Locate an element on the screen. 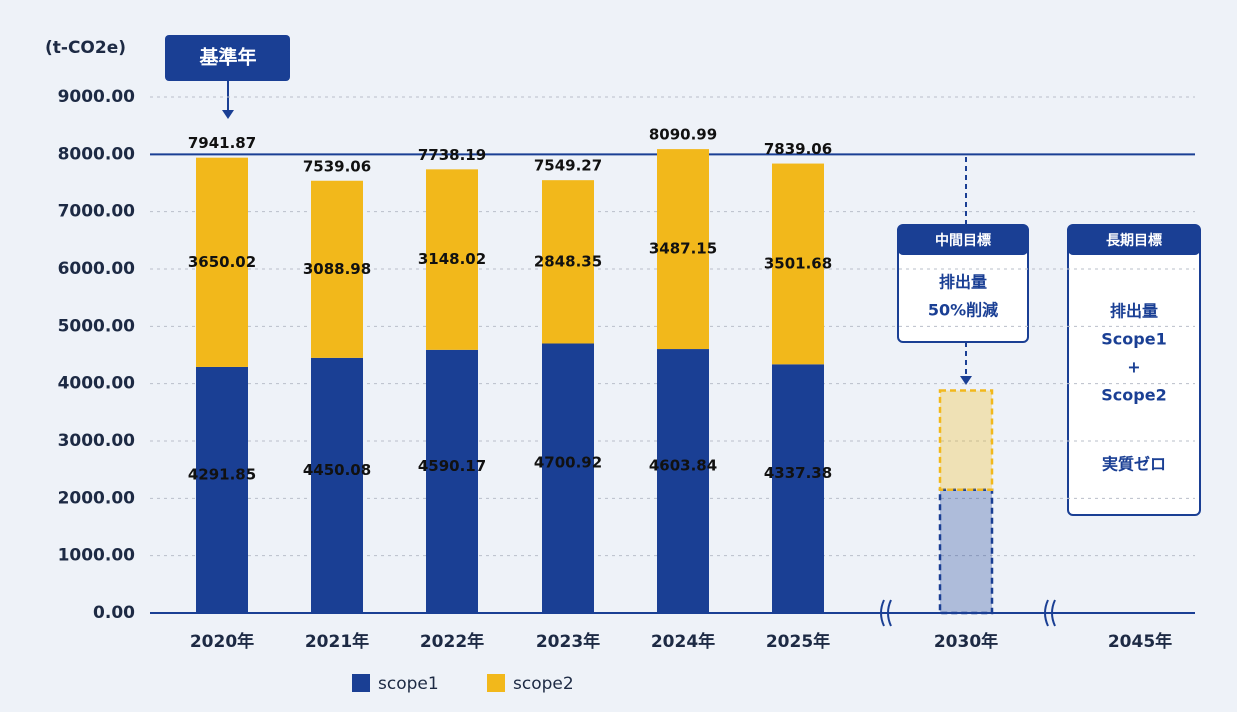 The width and height of the screenshot is (1237, 712). value-label: 4590.17 is located at coordinates (452, 466).